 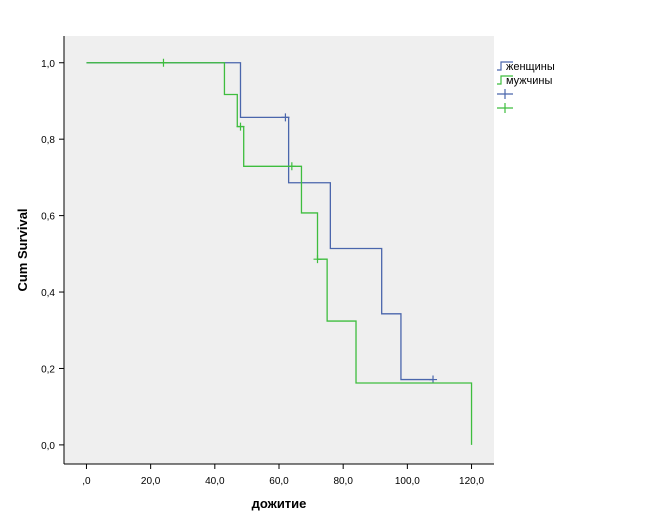 I want to click on x-tick-label: ,0, so click(x=86, y=481).